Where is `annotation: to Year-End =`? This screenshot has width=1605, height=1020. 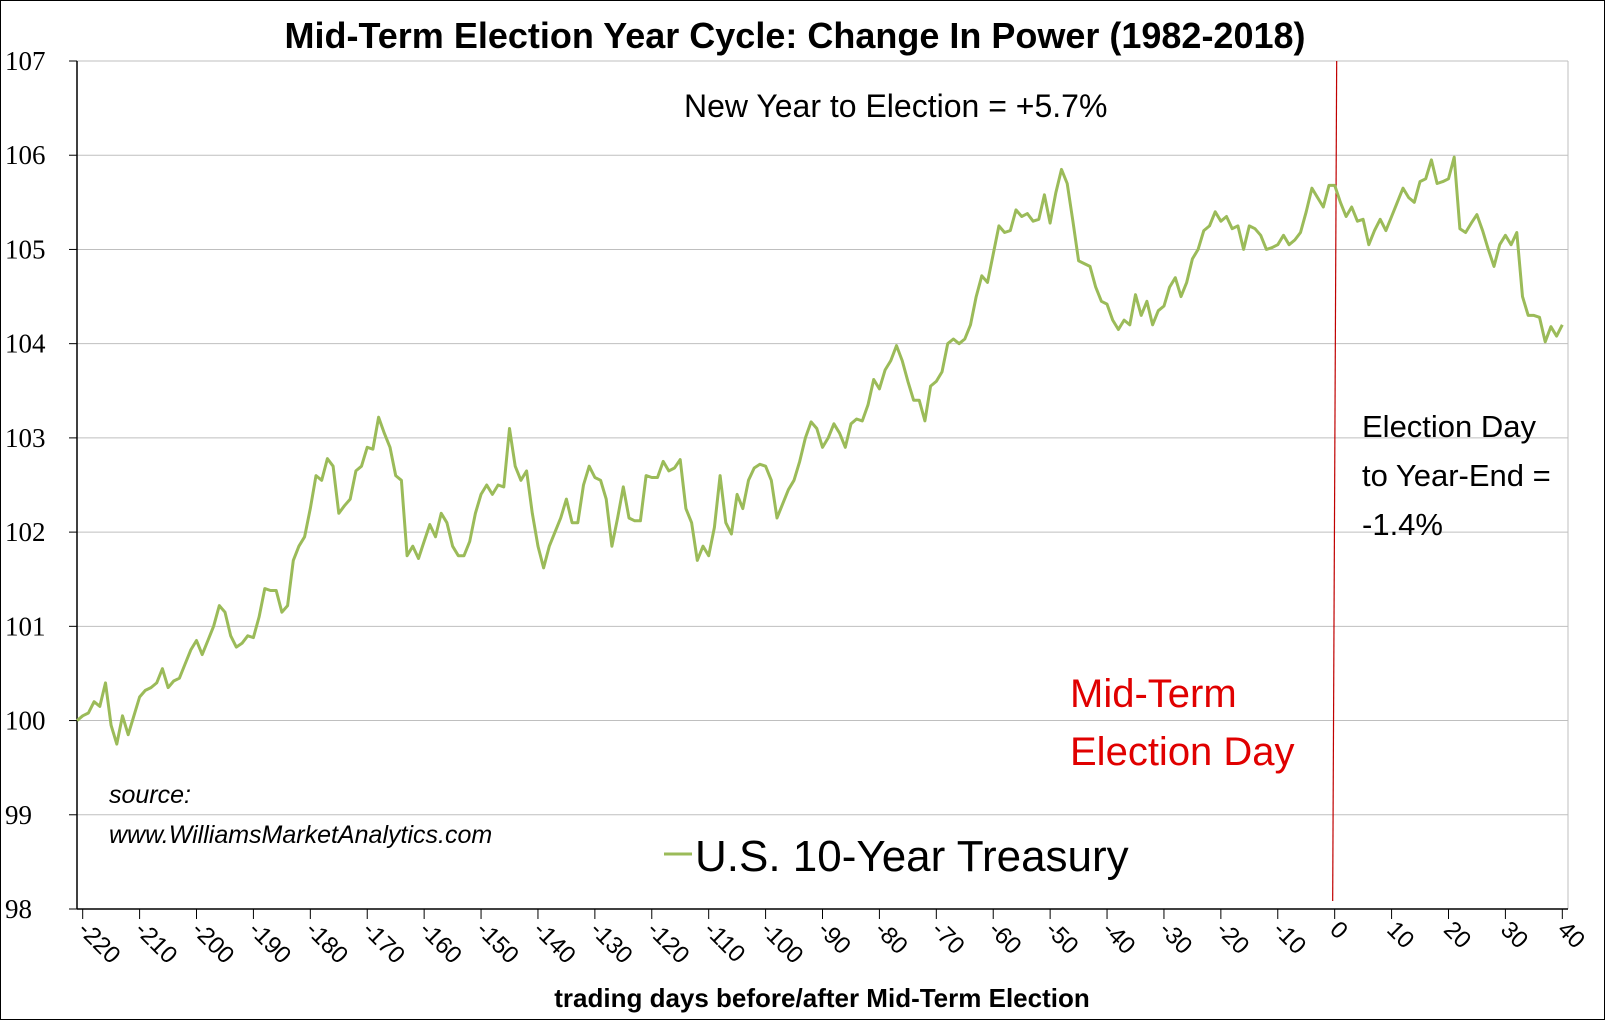 annotation: to Year-End = is located at coordinates (1456, 475).